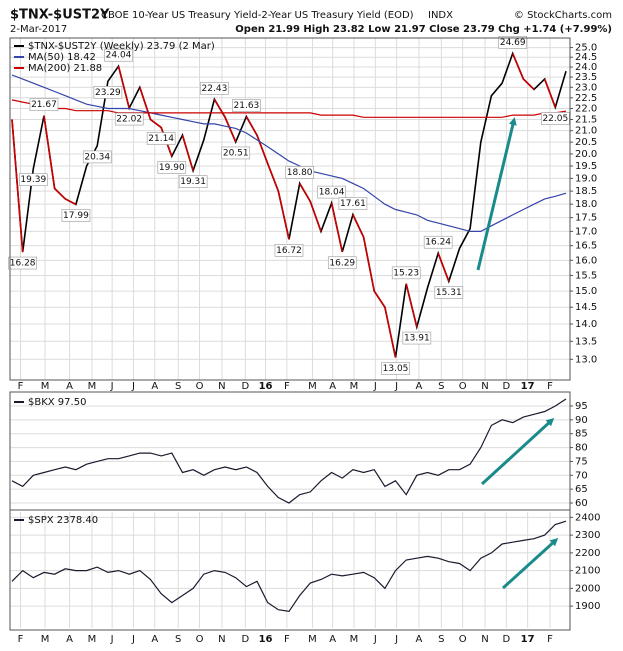  Describe the element at coordinates (586, 57) in the screenshot. I see `y-tick-label: 24.5` at that location.